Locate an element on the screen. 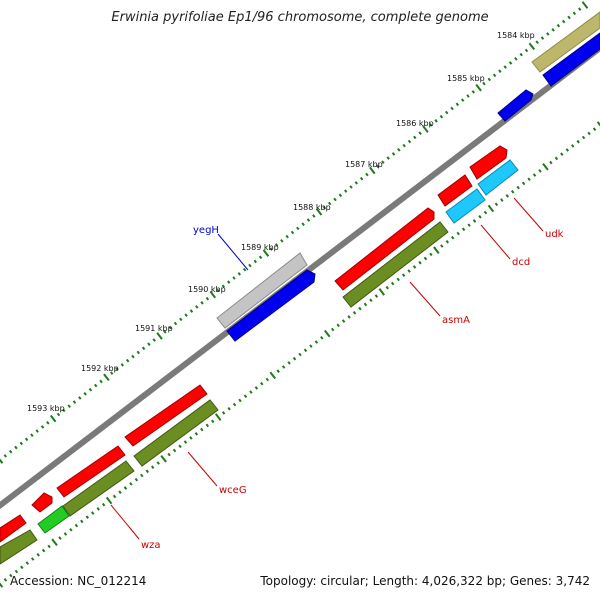 This screenshot has width=600, height=600. dcd-label: dcd is located at coordinates (521, 262).